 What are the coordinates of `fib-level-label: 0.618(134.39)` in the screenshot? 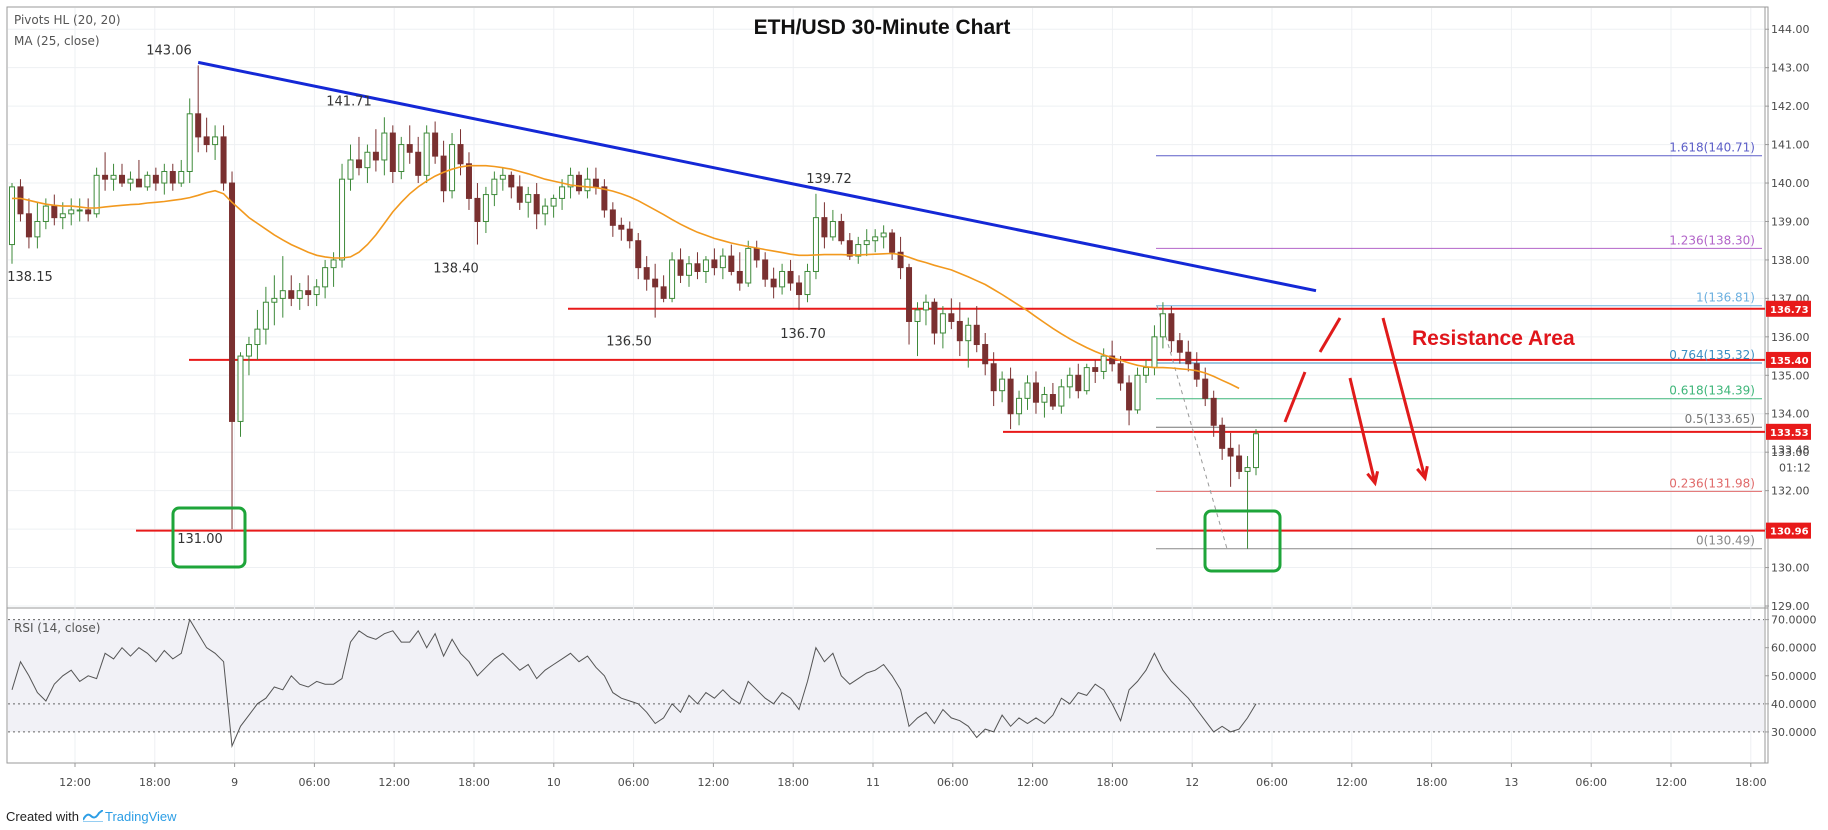 It's located at (1712, 391).